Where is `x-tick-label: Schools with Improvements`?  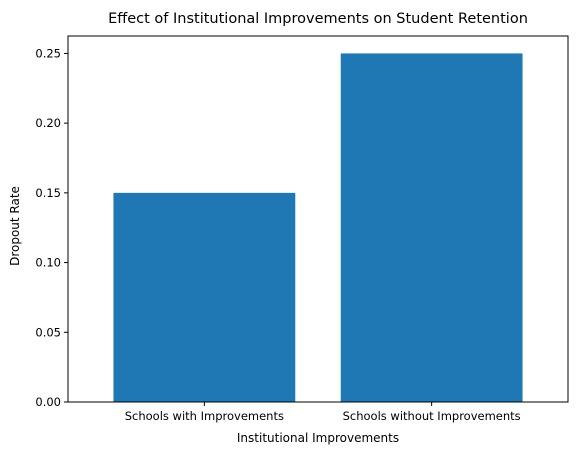 x-tick-label: Schools with Improvements is located at coordinates (204, 416).